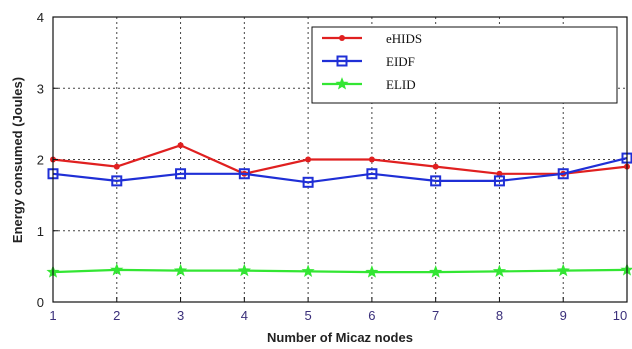 Image resolution: width=632 pixels, height=349 pixels. I want to click on x-tick-label: 7, so click(435, 315).